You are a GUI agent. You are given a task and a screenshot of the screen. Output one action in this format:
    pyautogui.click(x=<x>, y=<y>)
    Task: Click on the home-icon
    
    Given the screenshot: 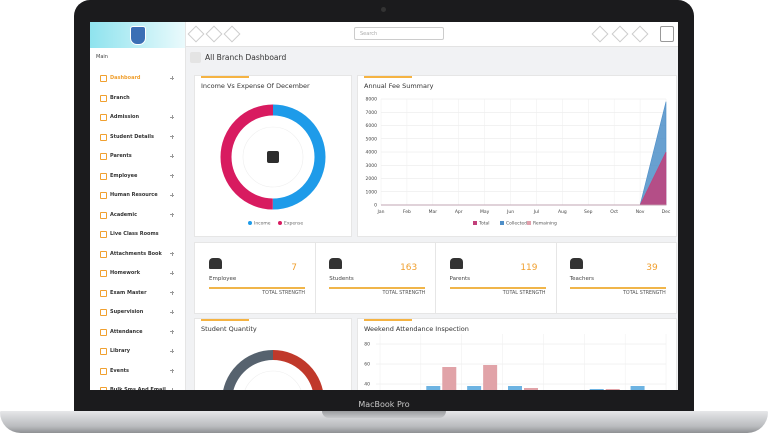 What is the action you would take?
    pyautogui.click(x=195, y=57)
    